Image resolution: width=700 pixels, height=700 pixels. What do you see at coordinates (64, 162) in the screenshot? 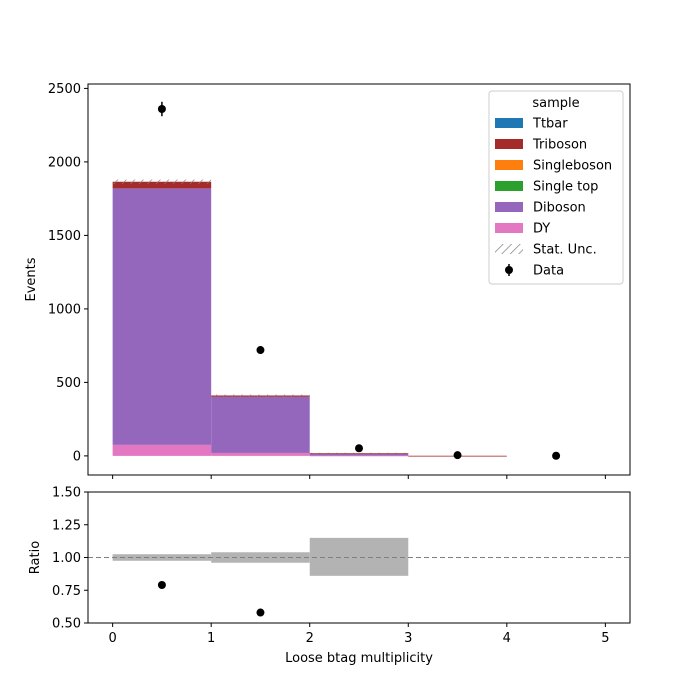
I see `y-tick-label: 2000` at bounding box center [64, 162].